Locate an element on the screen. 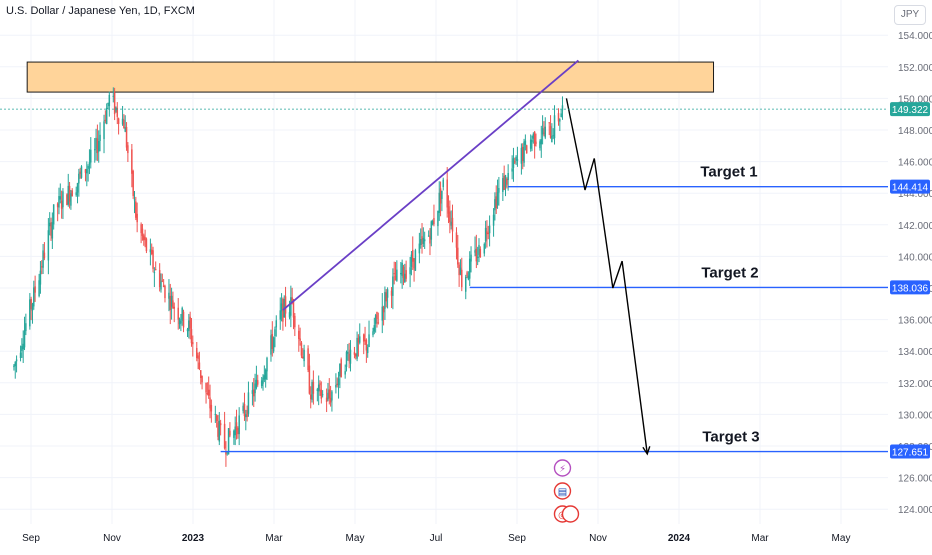  target-level-label: Target 3 is located at coordinates (730, 437).